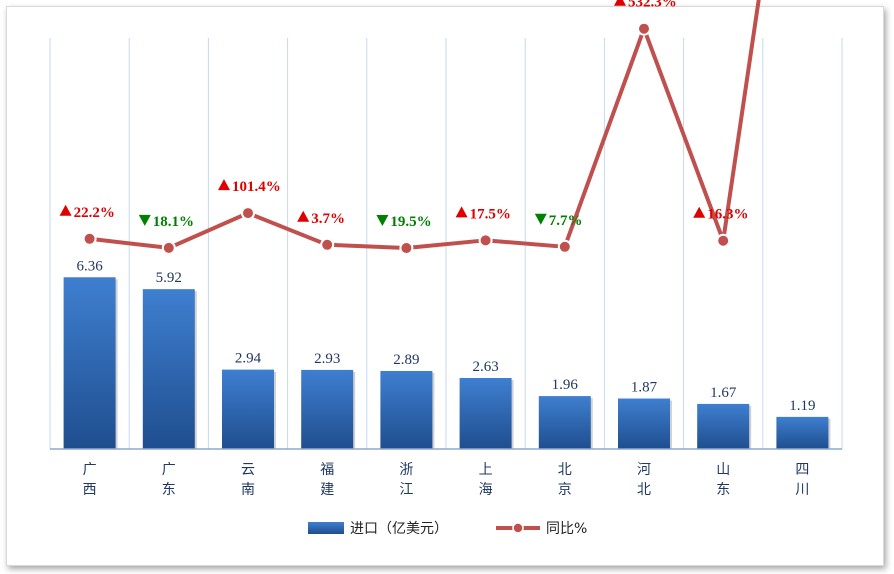 Image resolution: width=894 pixels, height=574 pixels. Describe the element at coordinates (327, 359) in the screenshot. I see `bar-value-label: 2.93` at that location.